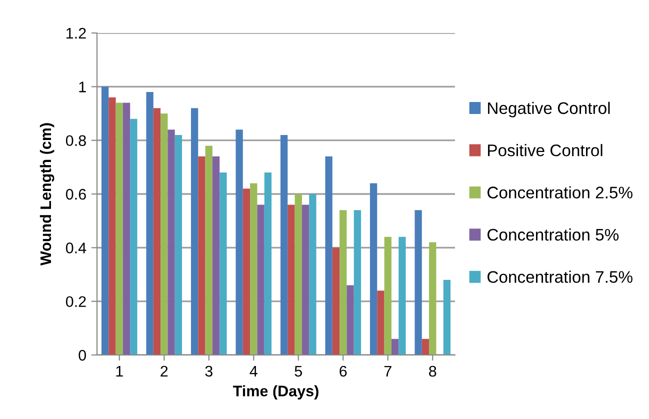 Image resolution: width=649 pixels, height=419 pixels. I want to click on legend-label: Concentration 2.5%, so click(560, 192).